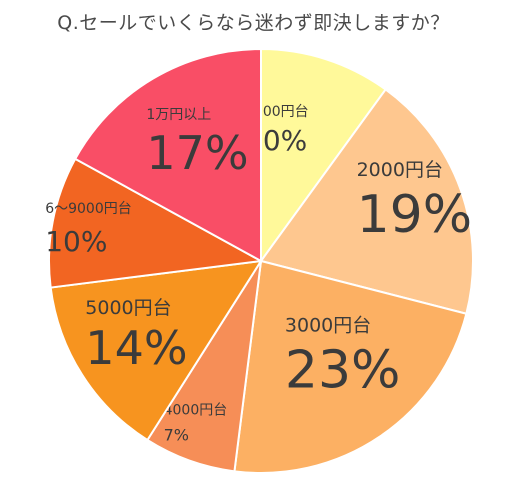 The height and width of the screenshot is (480, 507). Describe the element at coordinates (128, 308) in the screenshot. I see `slice-label: 5000円台` at that location.